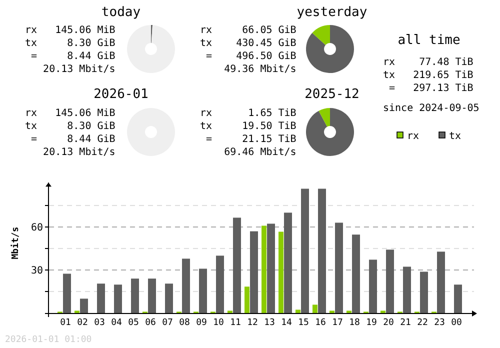 The width and height of the screenshot is (500, 348). I want to click on x-tick-label: 06, so click(150, 323).